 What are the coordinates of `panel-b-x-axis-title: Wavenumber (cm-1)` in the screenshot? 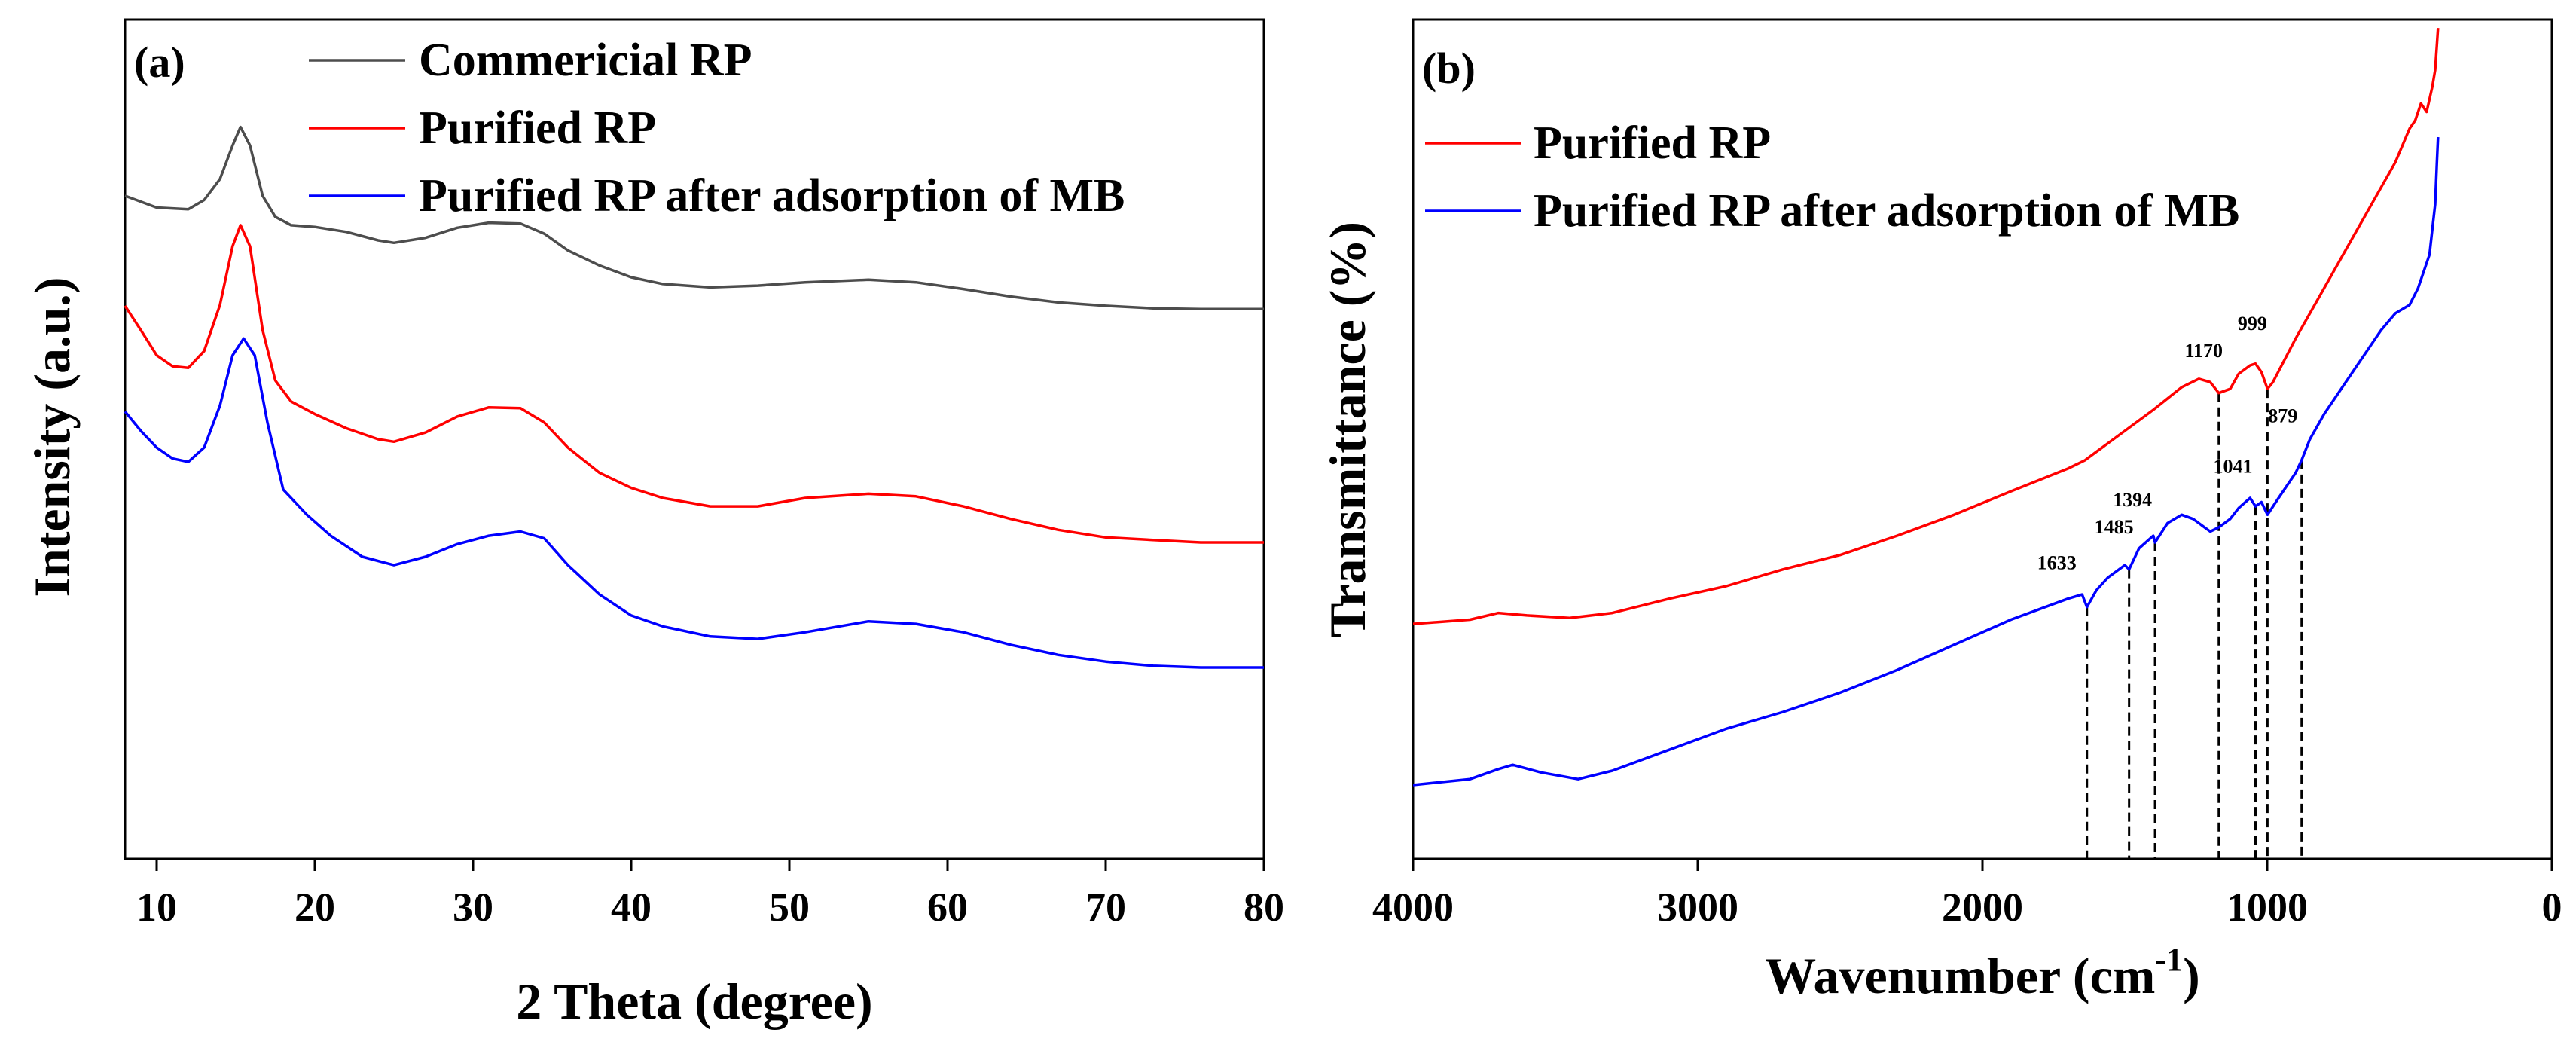 It's located at (1982, 972).